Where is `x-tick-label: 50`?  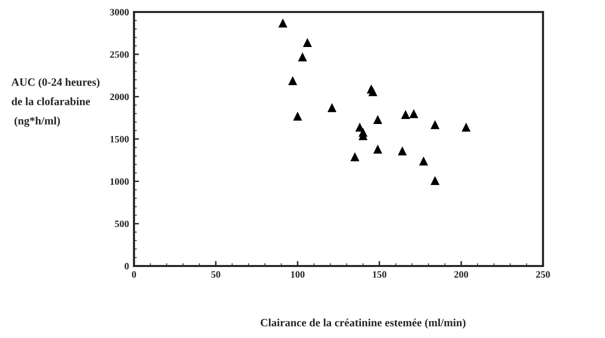 x-tick-label: 50 is located at coordinates (215, 274).